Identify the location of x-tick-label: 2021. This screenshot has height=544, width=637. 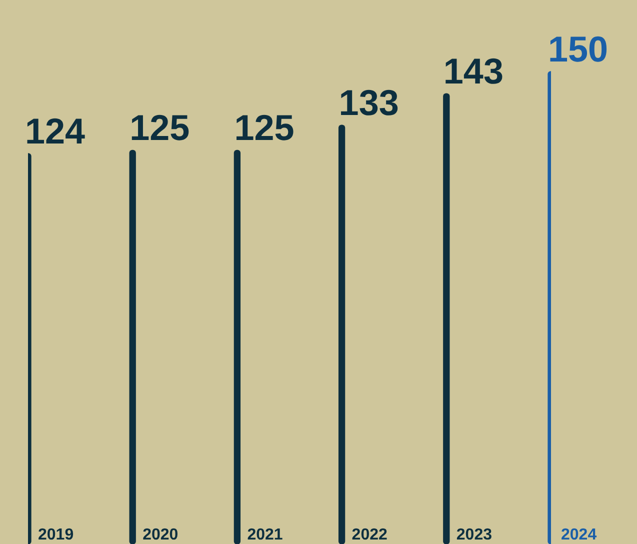
(265, 535).